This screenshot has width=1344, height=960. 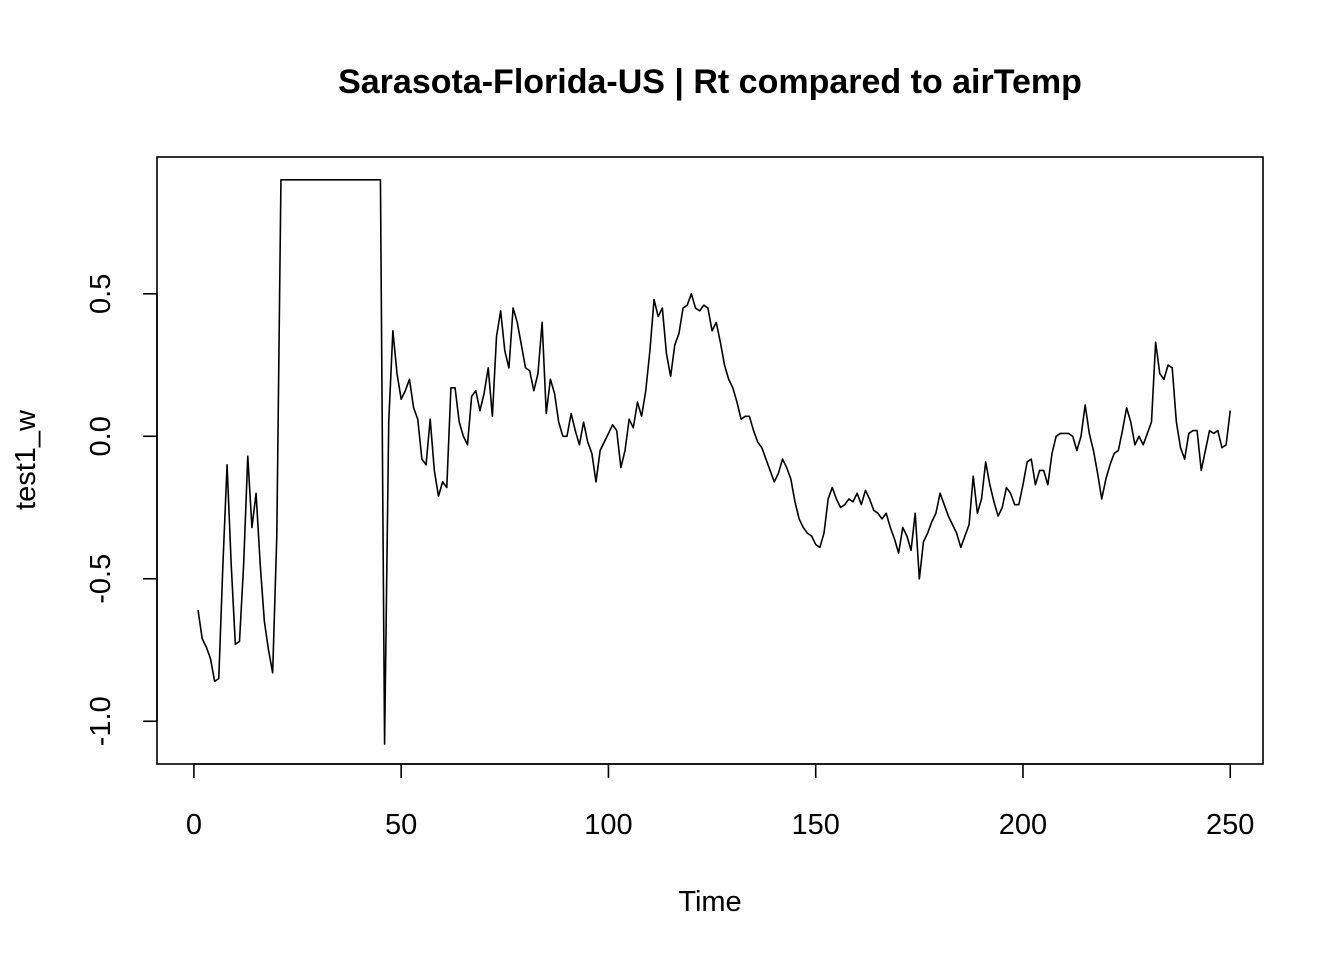 I want to click on x-tick-label: 100, so click(x=608, y=825).